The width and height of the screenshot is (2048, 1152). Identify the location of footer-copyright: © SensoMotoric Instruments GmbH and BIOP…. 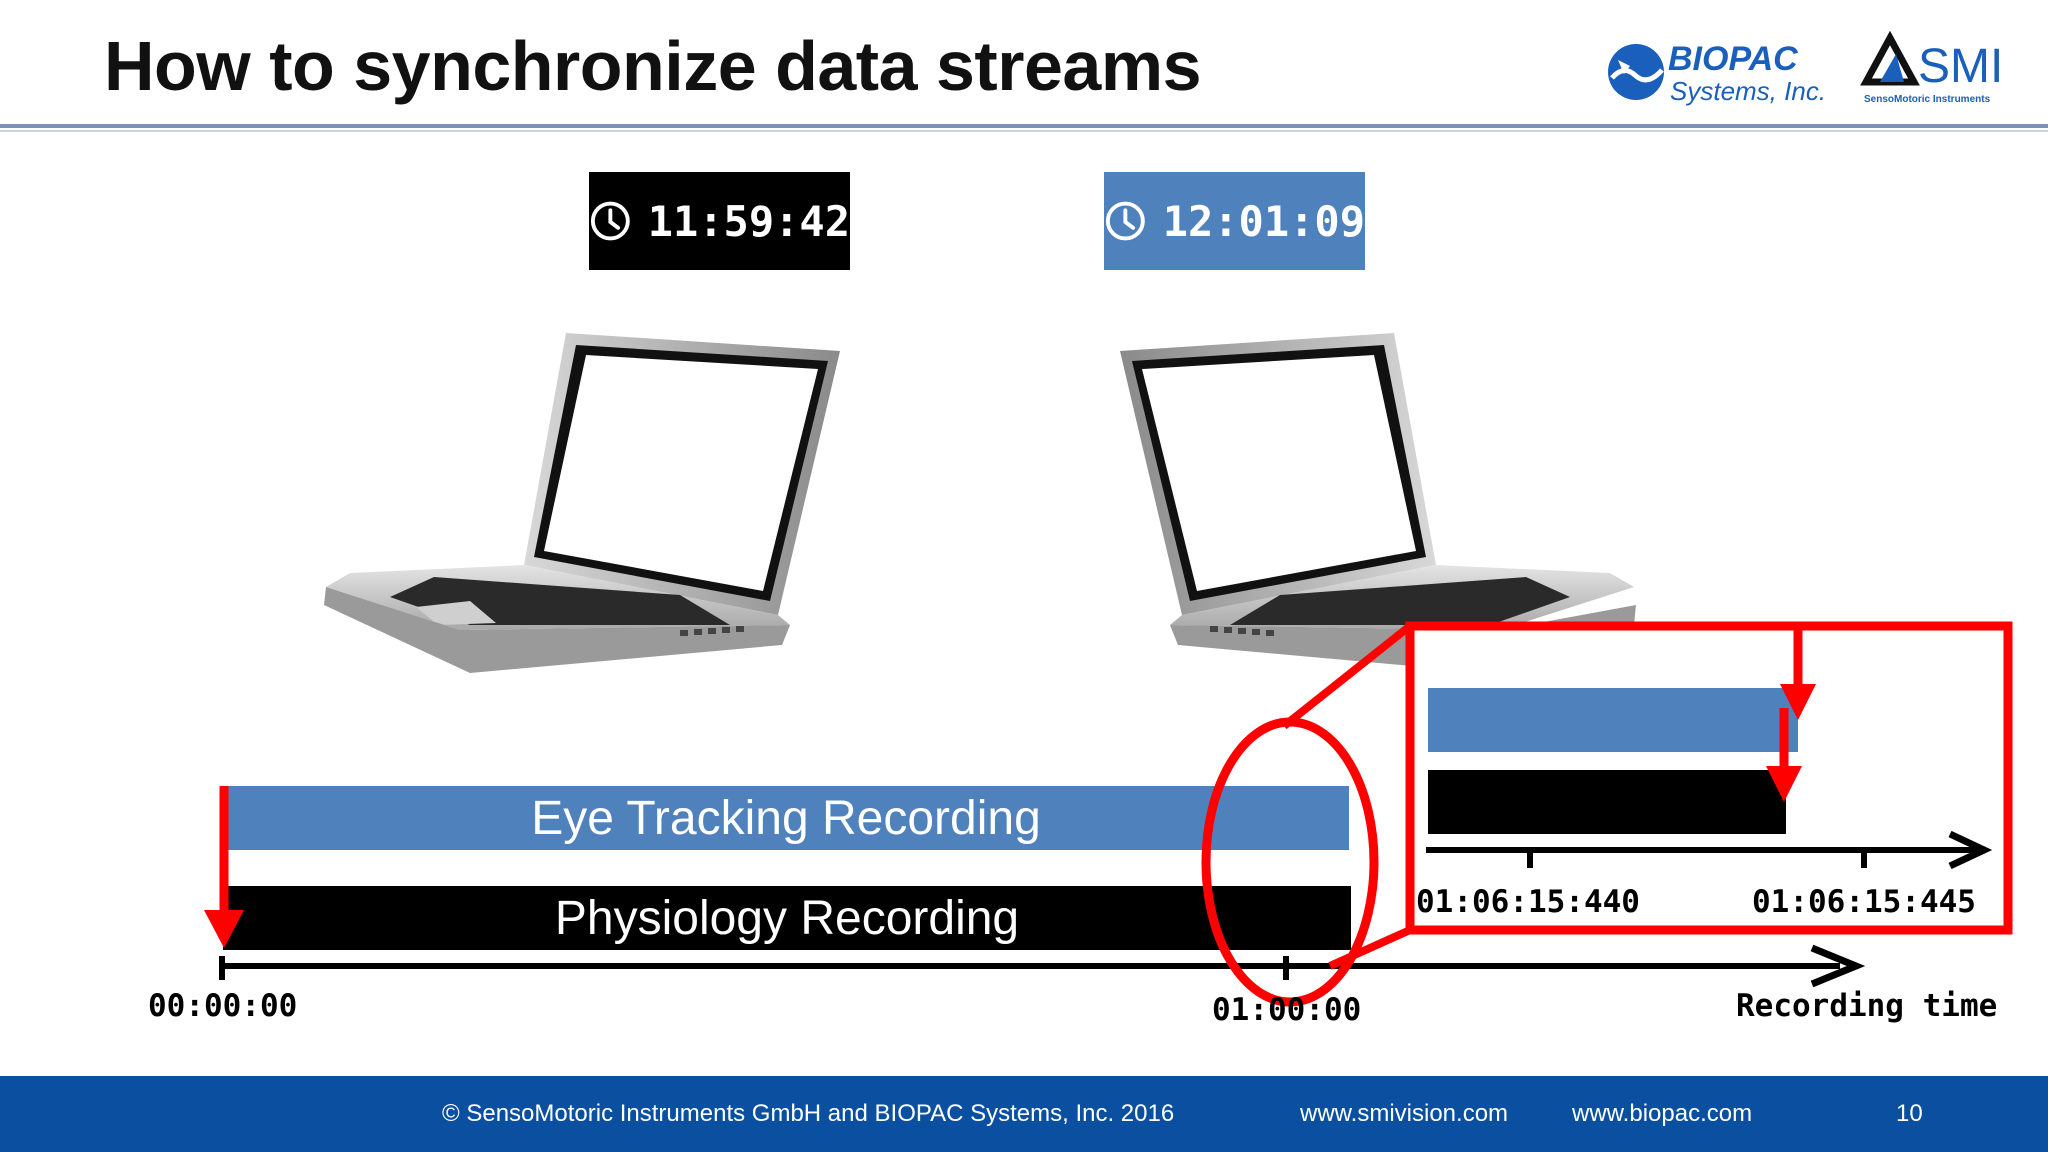
(808, 1113).